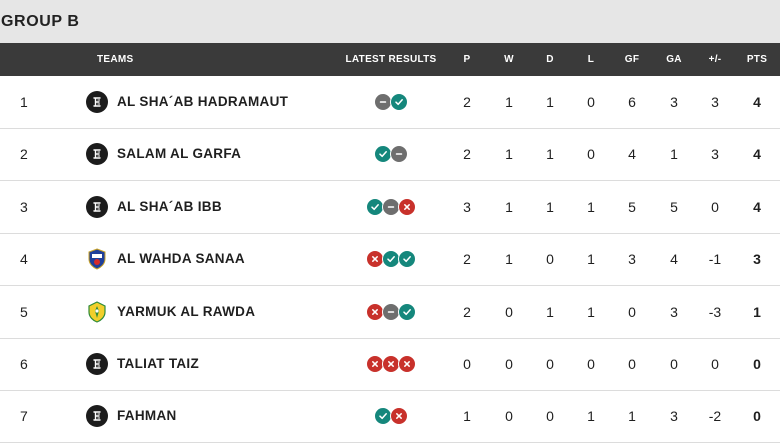 The height and width of the screenshot is (443, 780). I want to click on header-latest-results: LATEST RESULTS, so click(391, 59).